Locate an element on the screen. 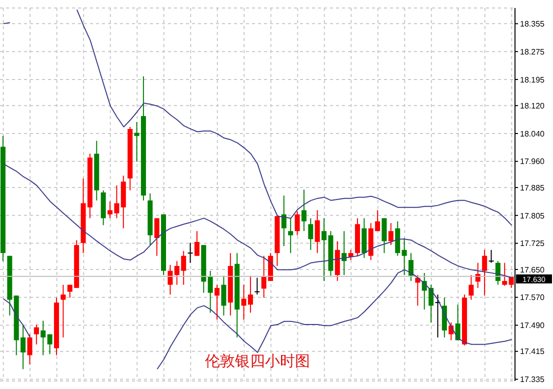  y-tick-label: 18.355 is located at coordinates (533, 24).